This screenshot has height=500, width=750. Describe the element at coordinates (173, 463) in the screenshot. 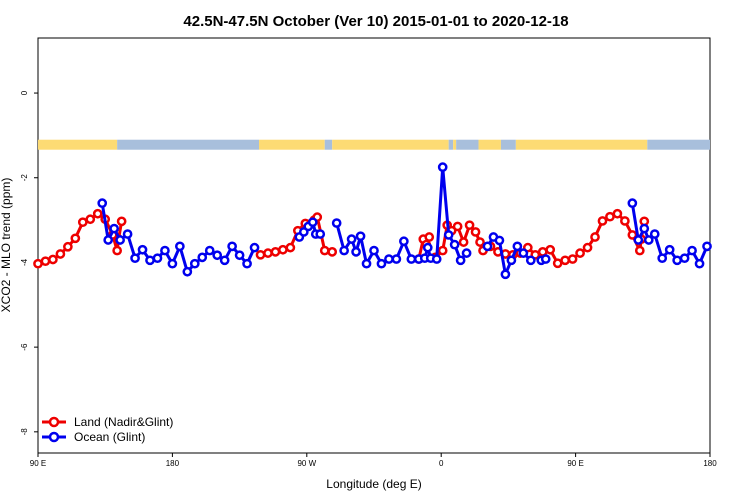

I see `x-tick-label-1: 180` at that location.